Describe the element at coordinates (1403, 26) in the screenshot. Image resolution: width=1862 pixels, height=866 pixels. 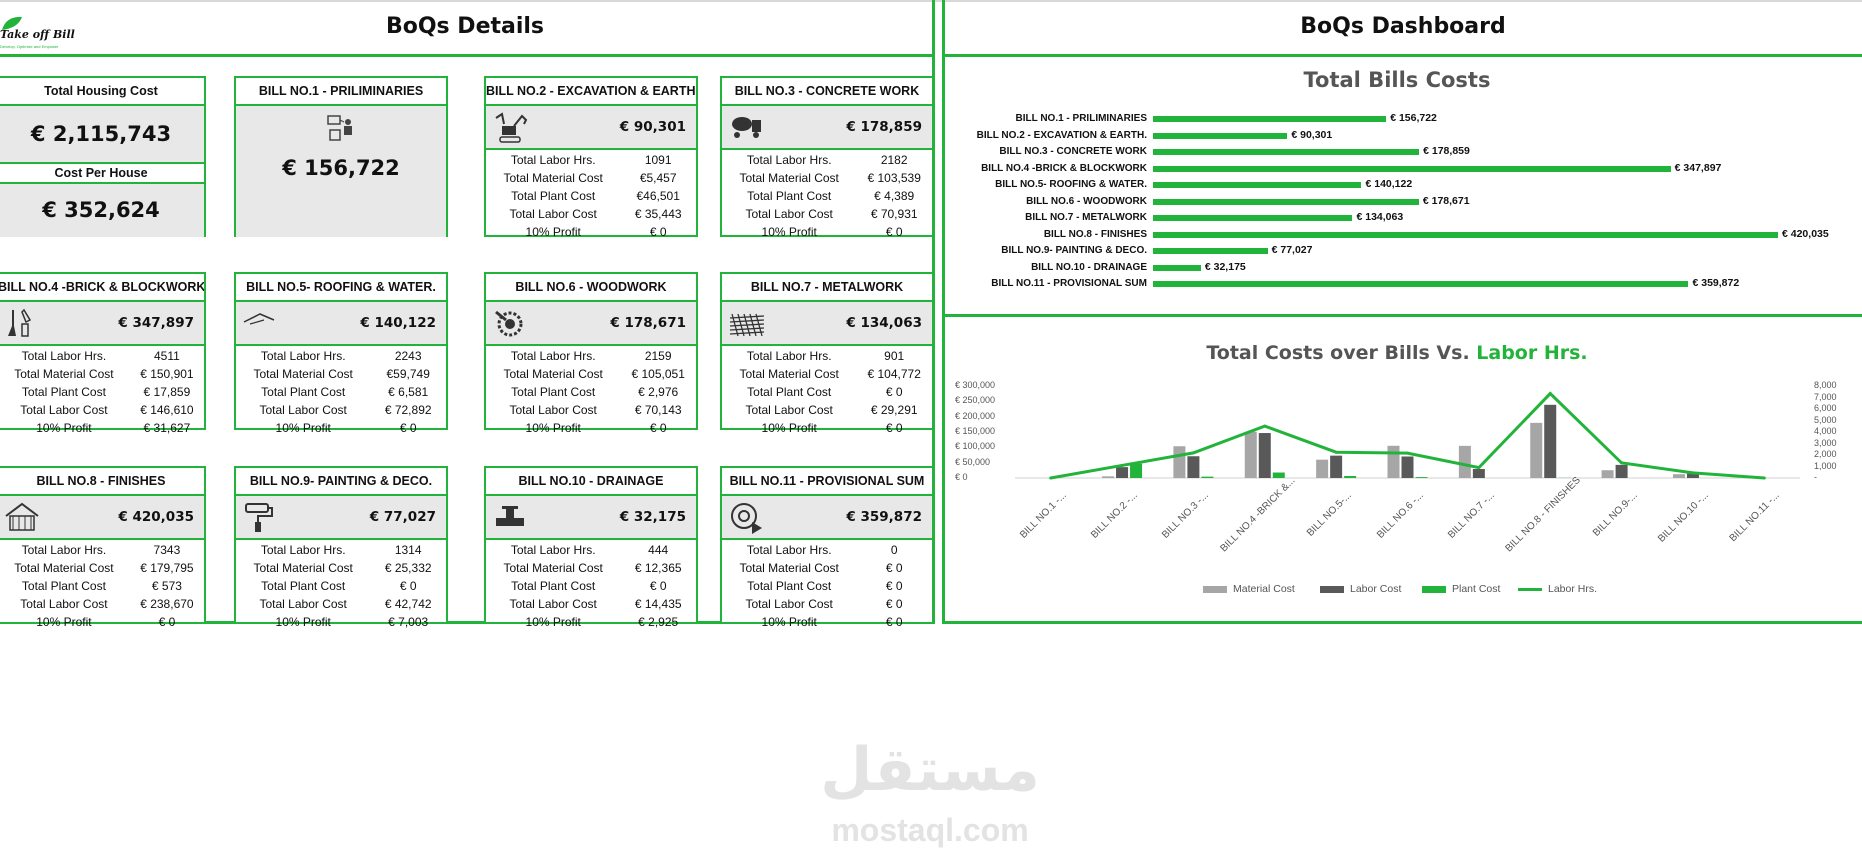
I see `boqs-dashboard-title: BoQs Dashboard` at that location.